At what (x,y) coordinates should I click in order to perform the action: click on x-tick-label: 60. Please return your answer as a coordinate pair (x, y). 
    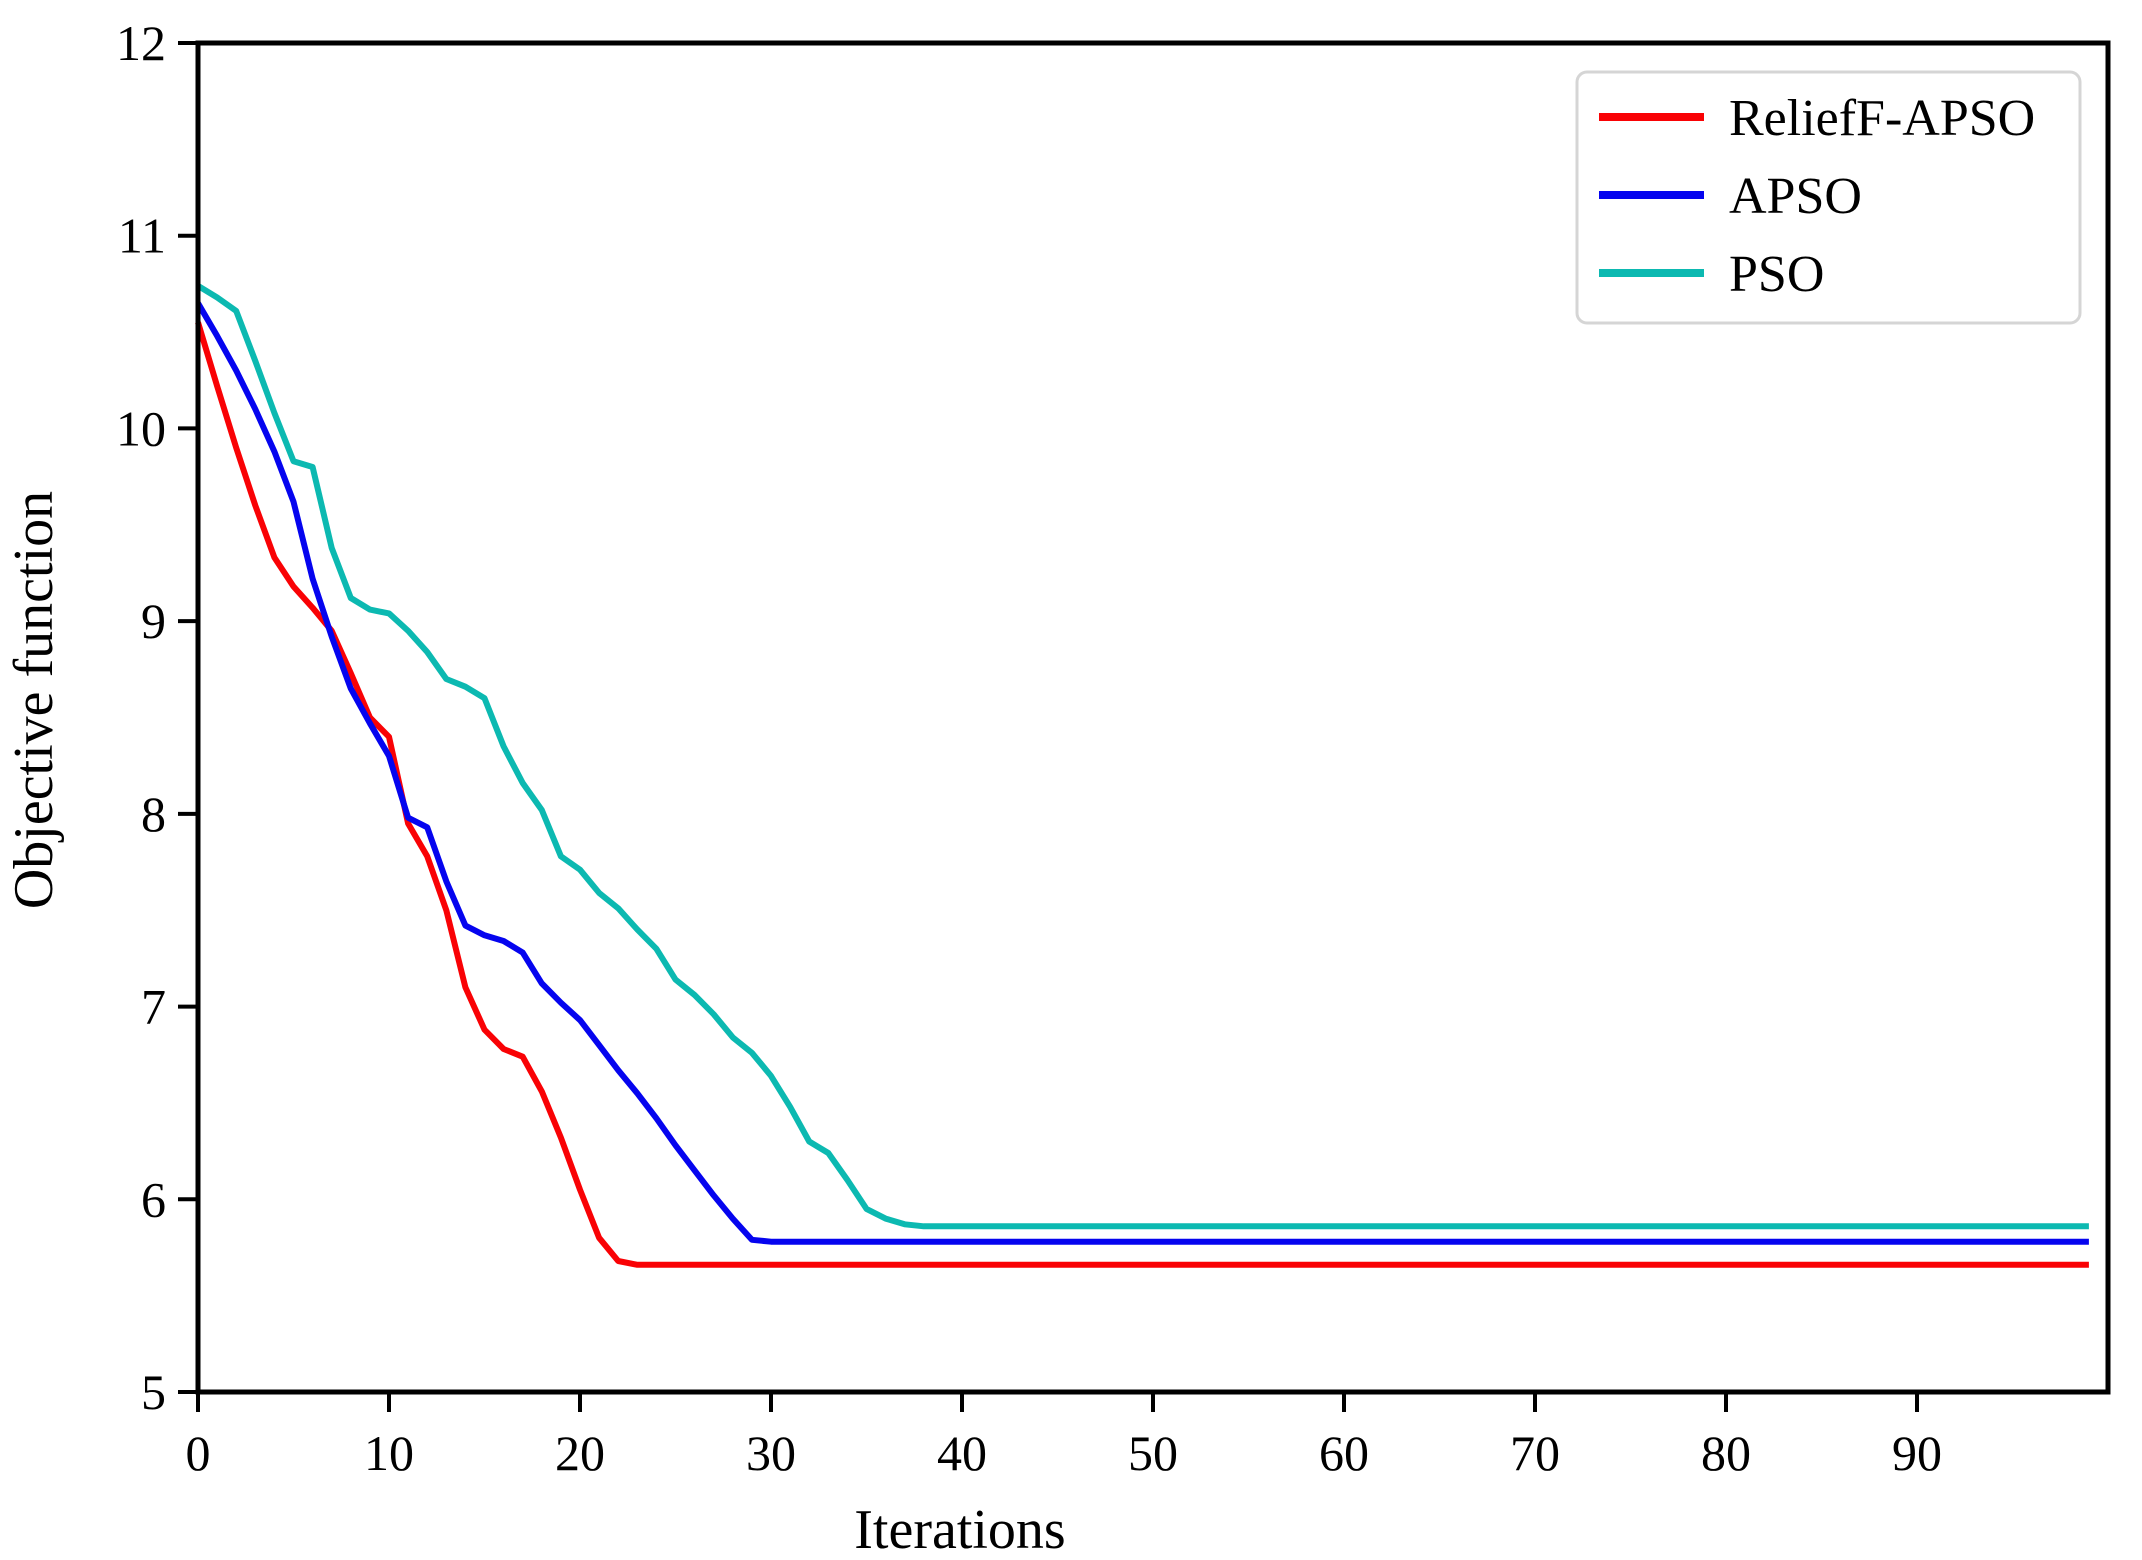
    Looking at the image, I should click on (1344, 1453).